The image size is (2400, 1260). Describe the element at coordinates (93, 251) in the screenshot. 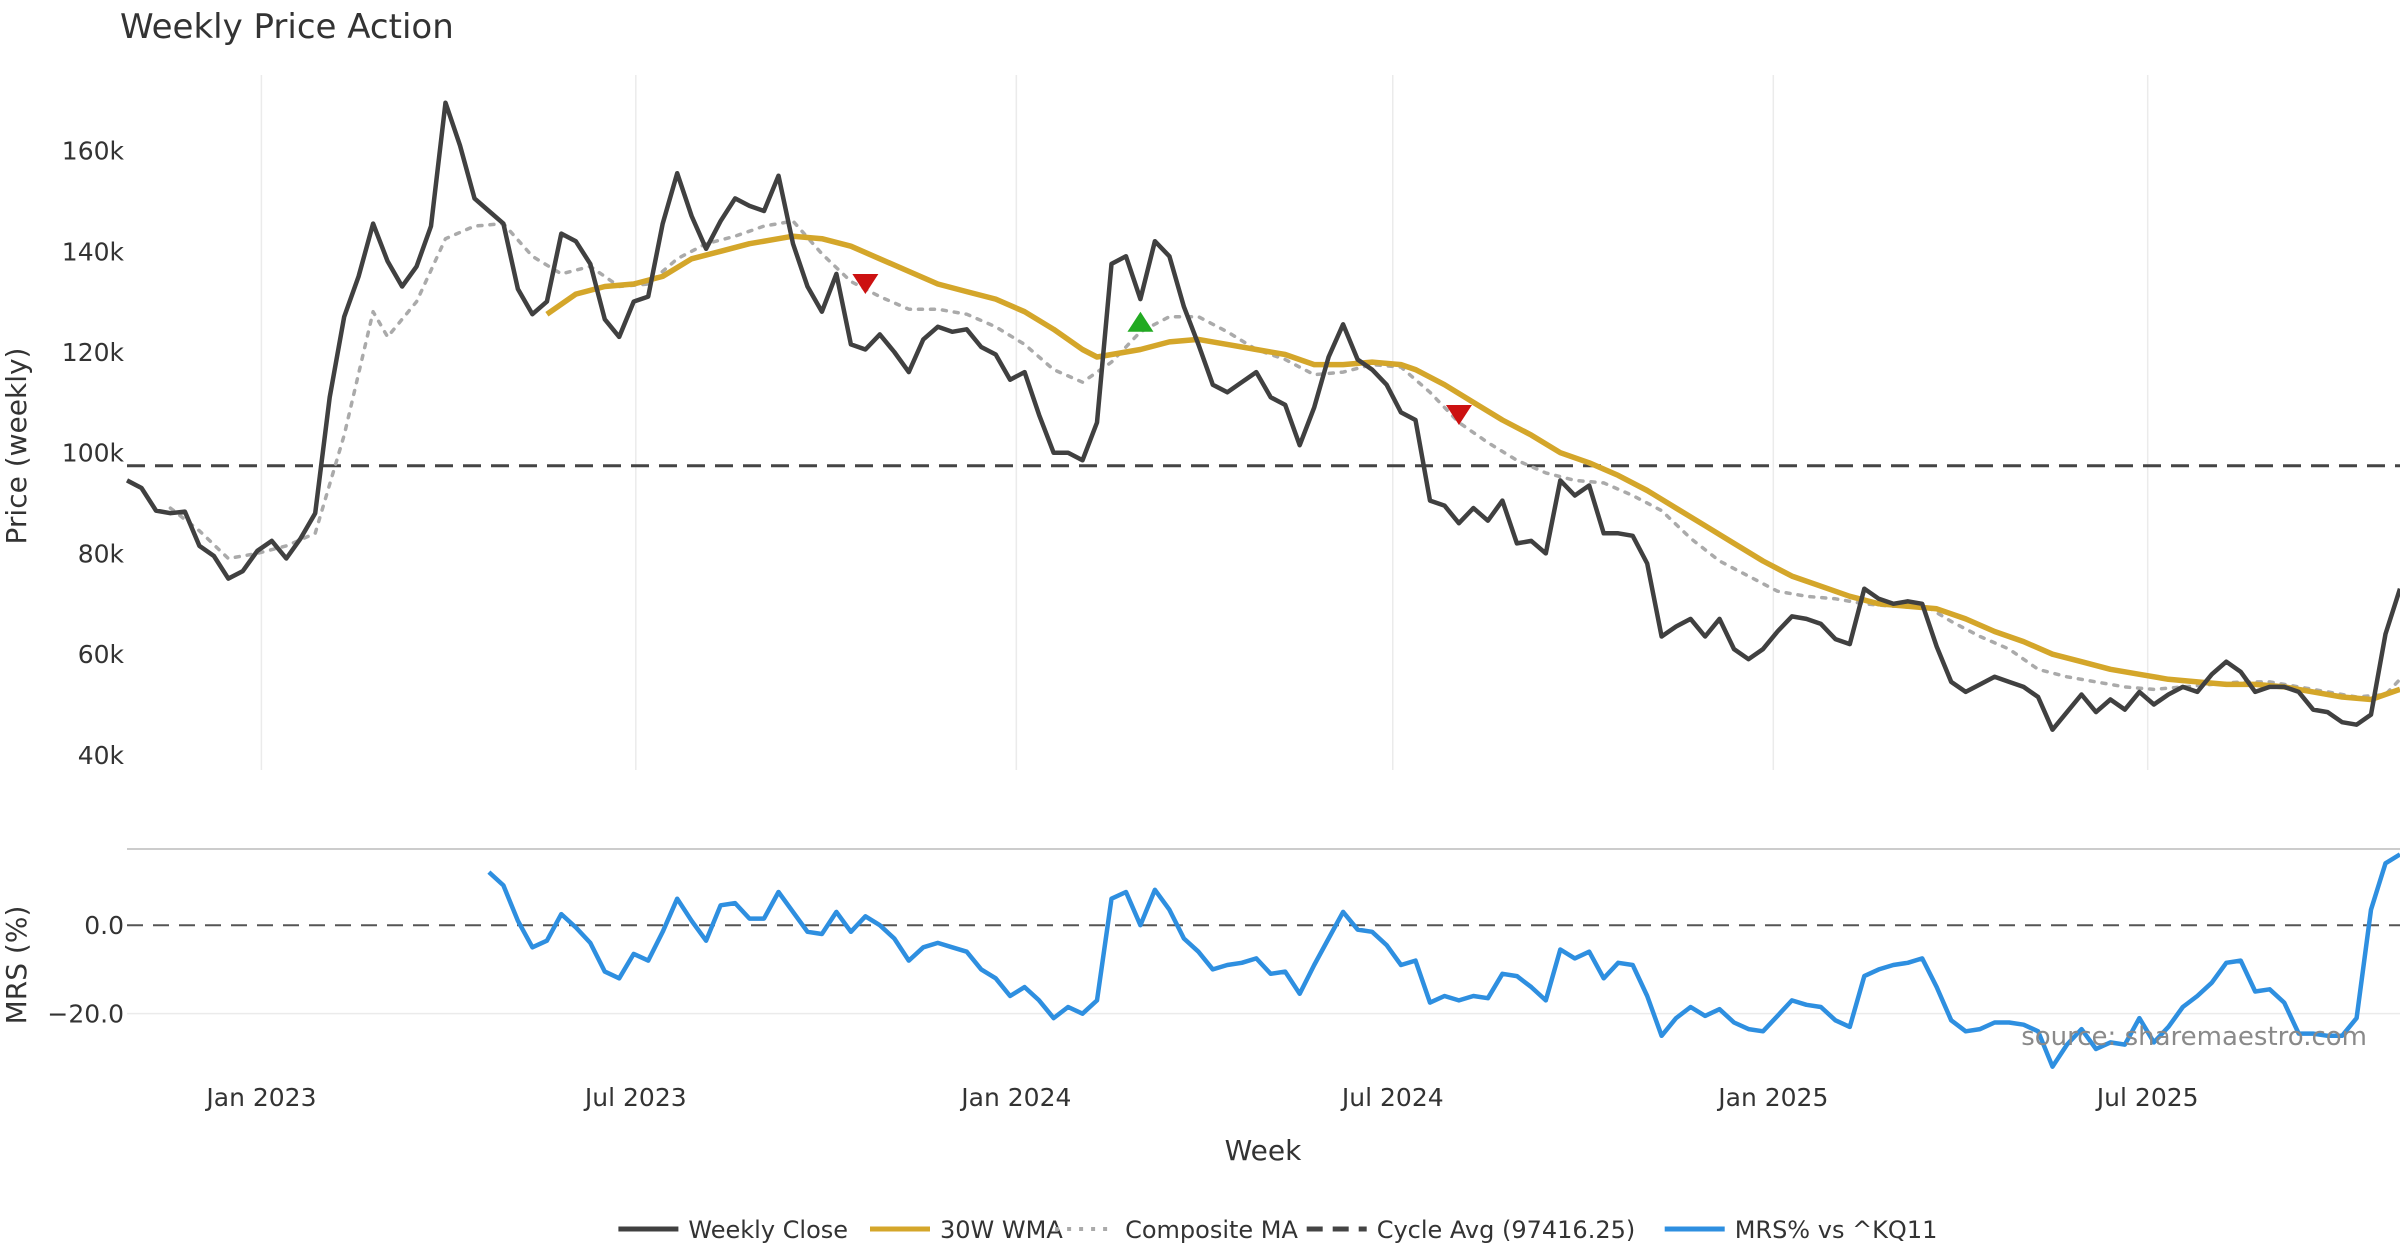

I see `price-y-tick-label: 140k` at that location.